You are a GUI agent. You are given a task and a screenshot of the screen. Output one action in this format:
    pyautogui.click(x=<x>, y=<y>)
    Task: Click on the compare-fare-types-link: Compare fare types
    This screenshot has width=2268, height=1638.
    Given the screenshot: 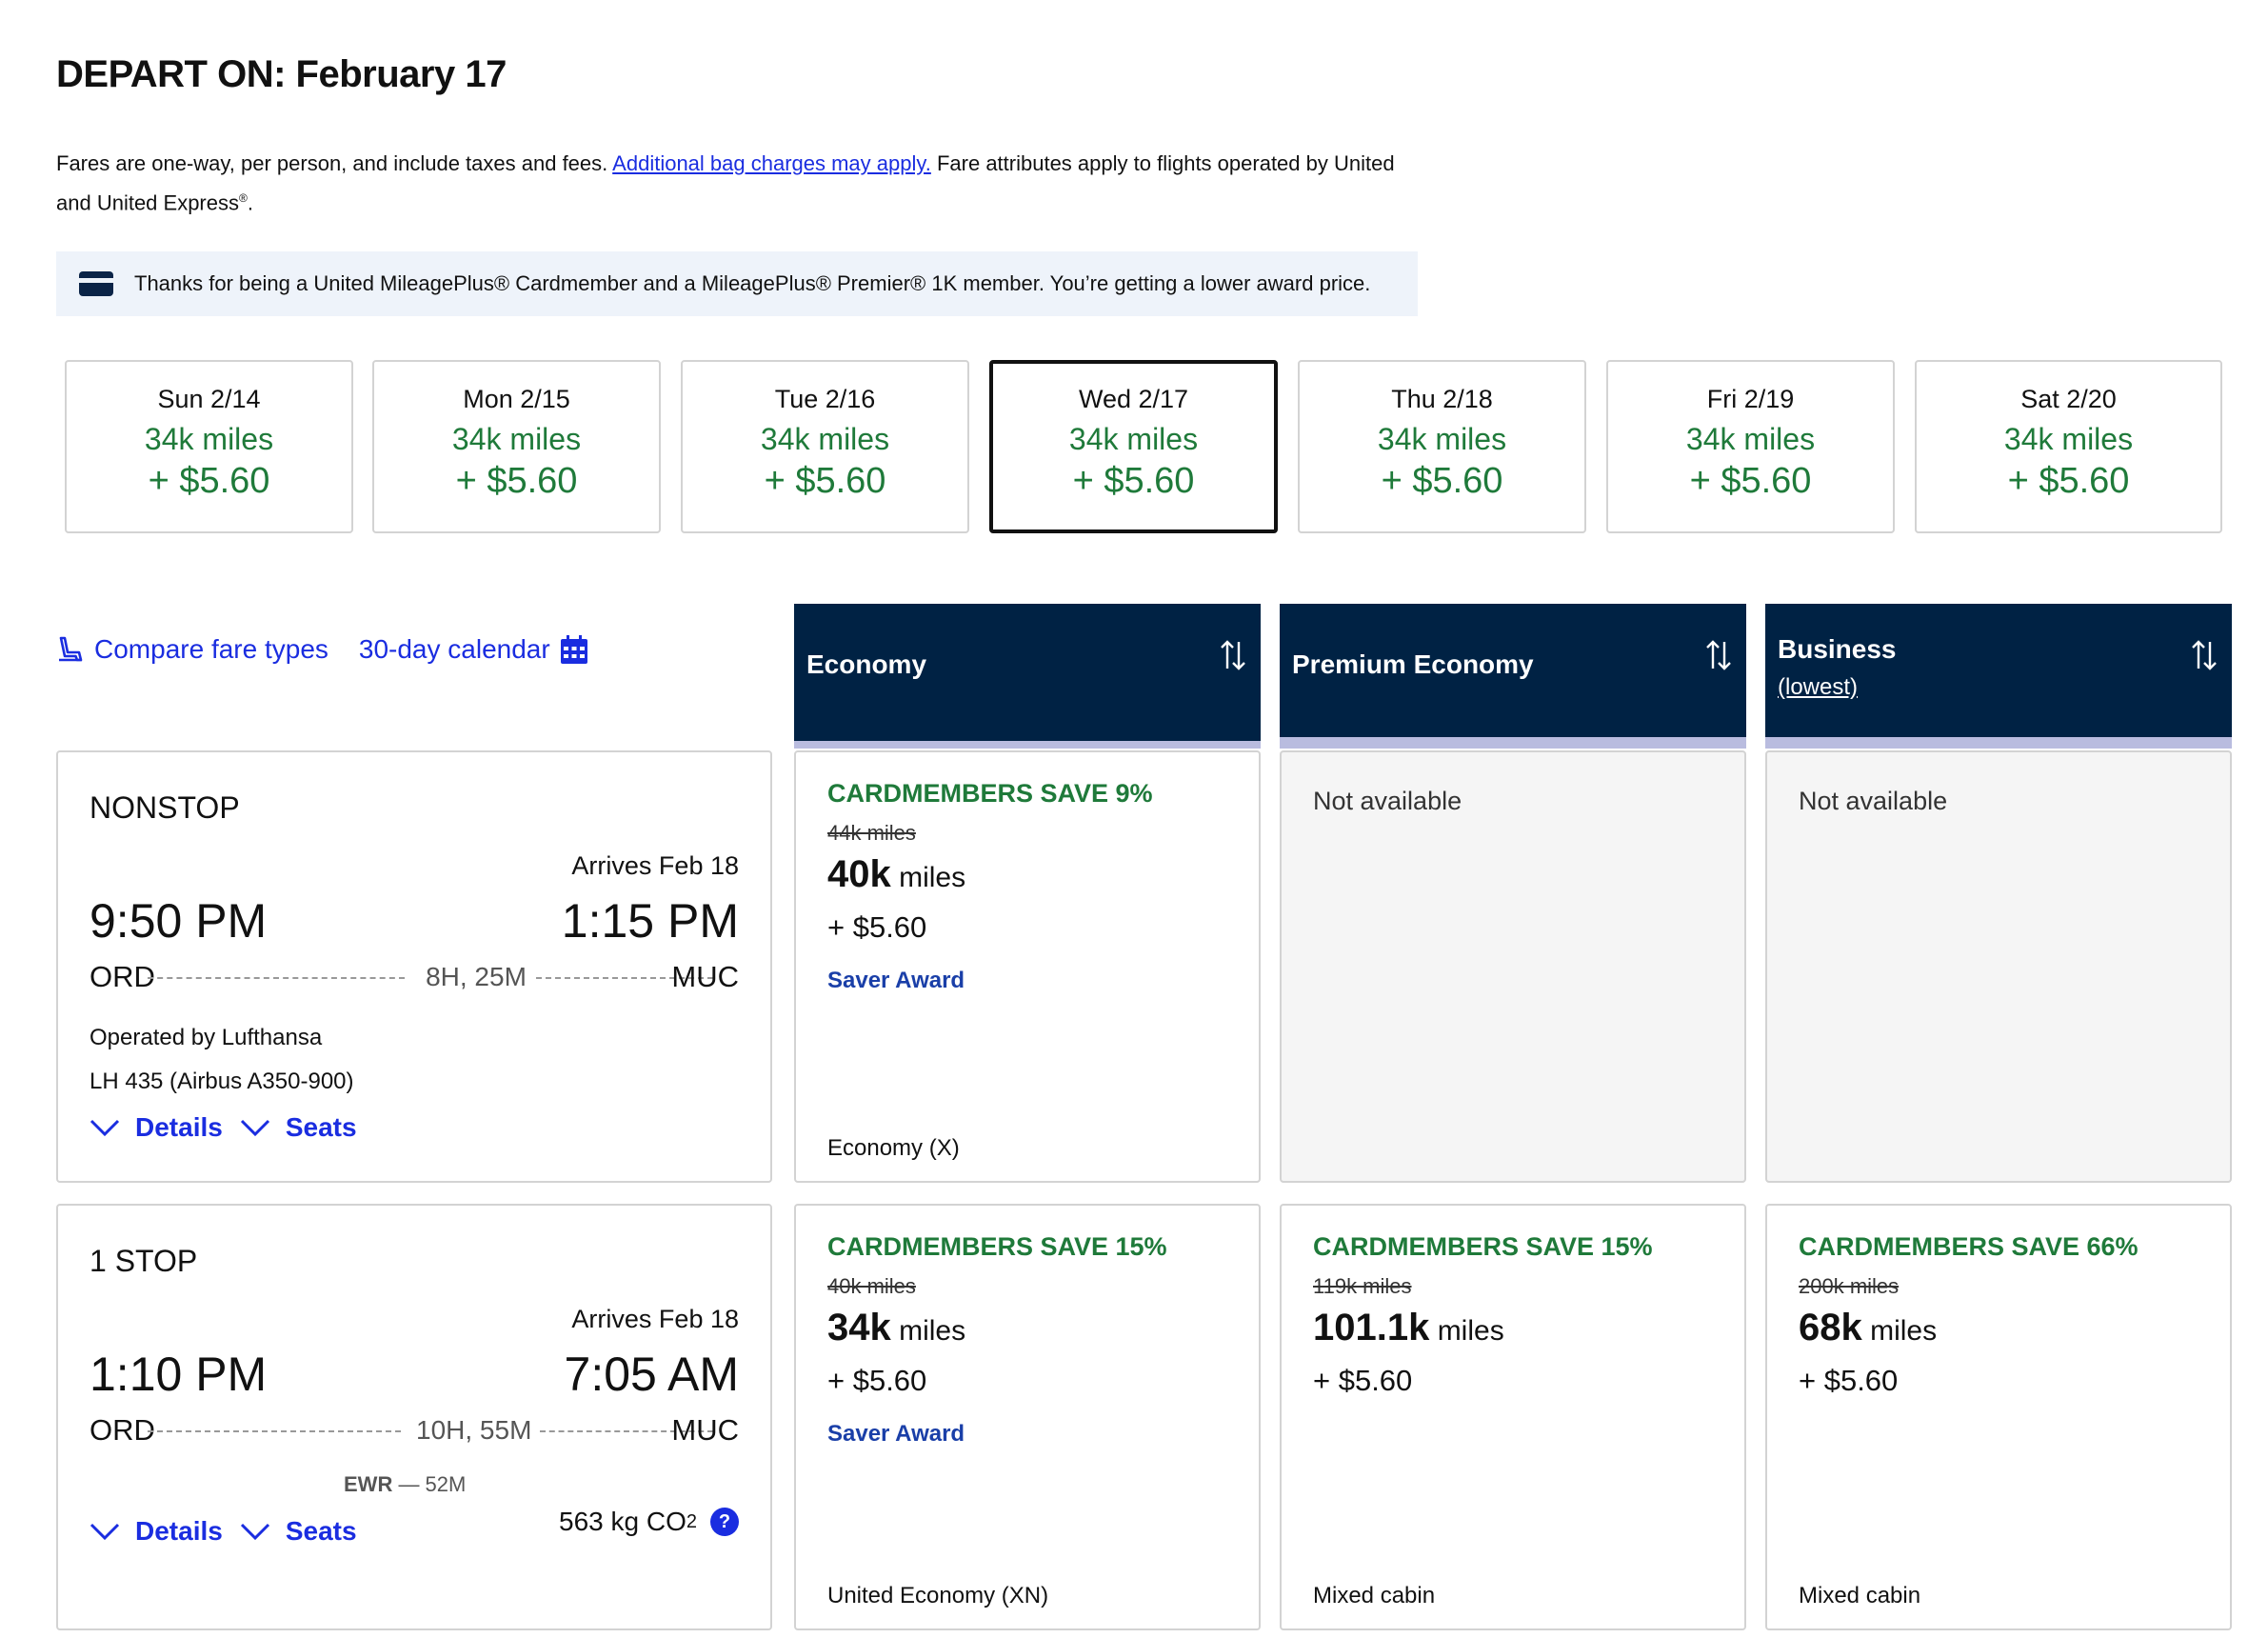 What is the action you would take?
    pyautogui.click(x=192, y=649)
    